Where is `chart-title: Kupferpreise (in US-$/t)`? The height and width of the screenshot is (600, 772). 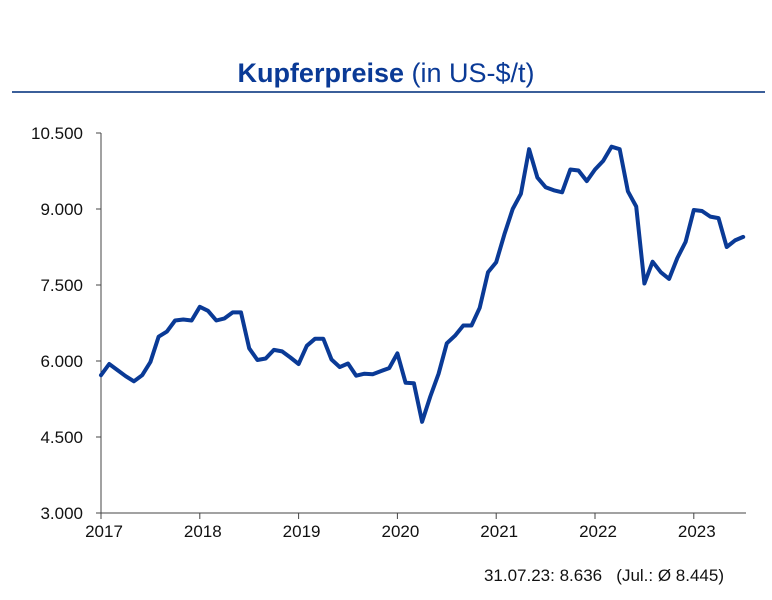
chart-title: Kupferpreise (in US-$/t) is located at coordinates (386, 73).